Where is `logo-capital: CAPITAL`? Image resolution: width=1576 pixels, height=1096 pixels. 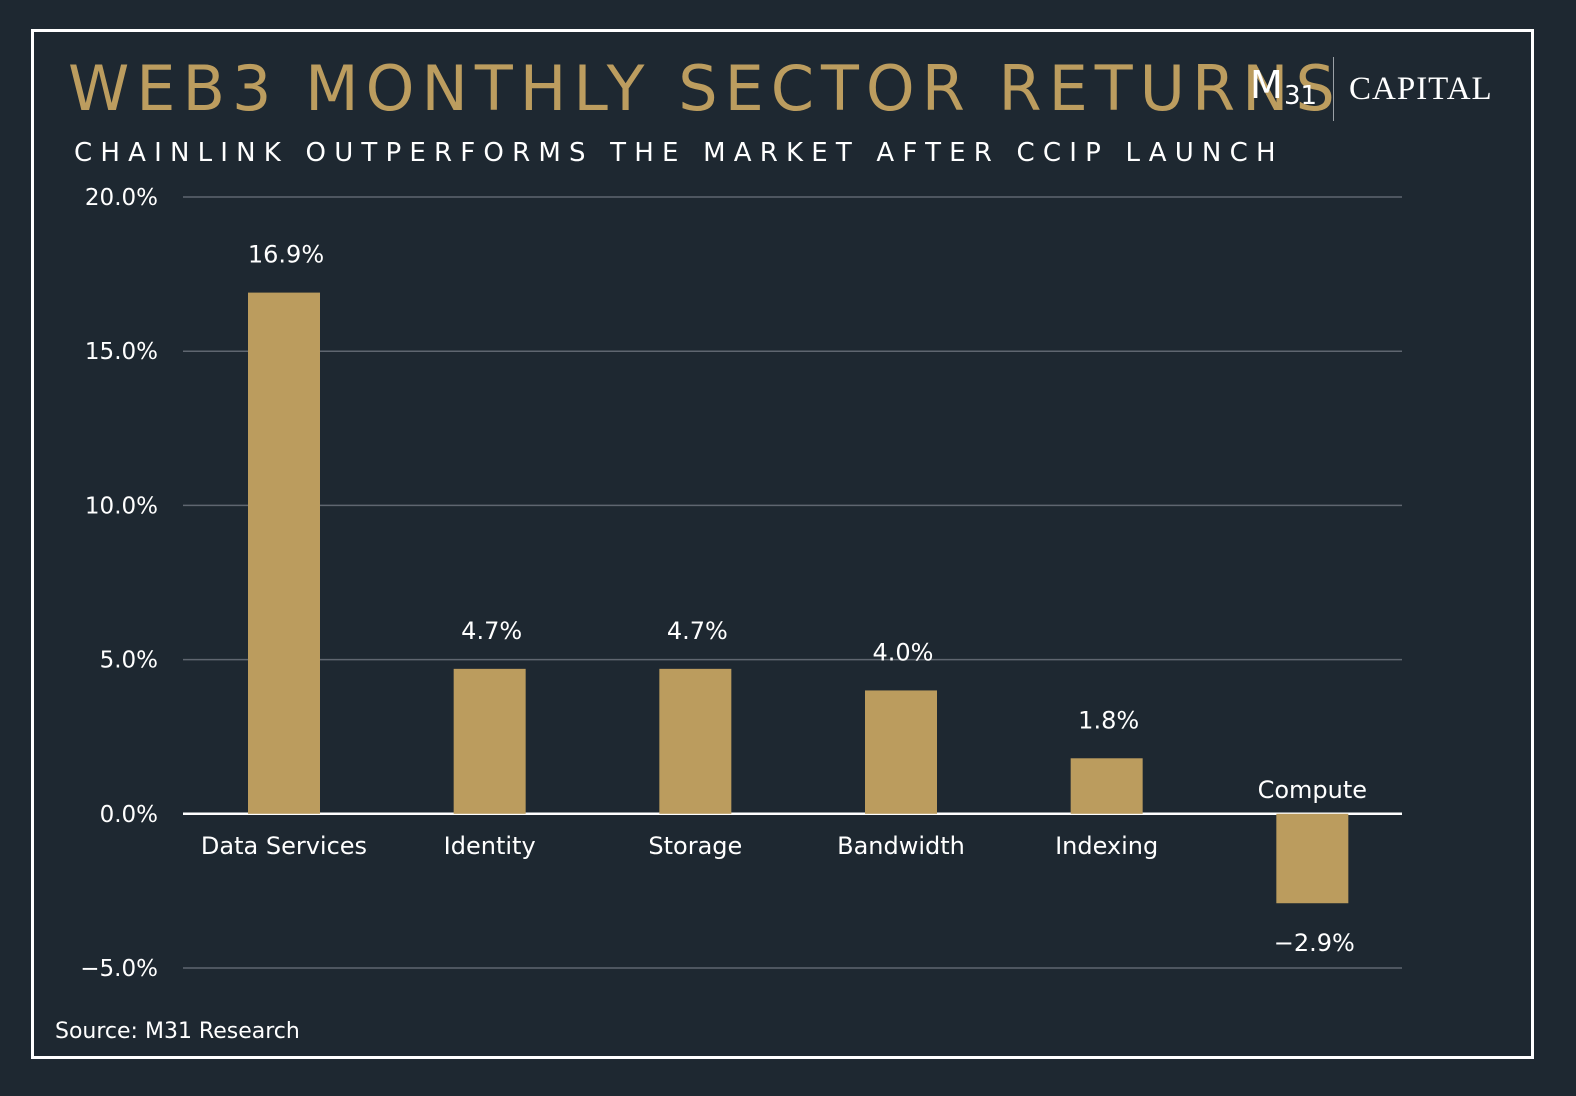
logo-capital: CAPITAL is located at coordinates (1421, 89).